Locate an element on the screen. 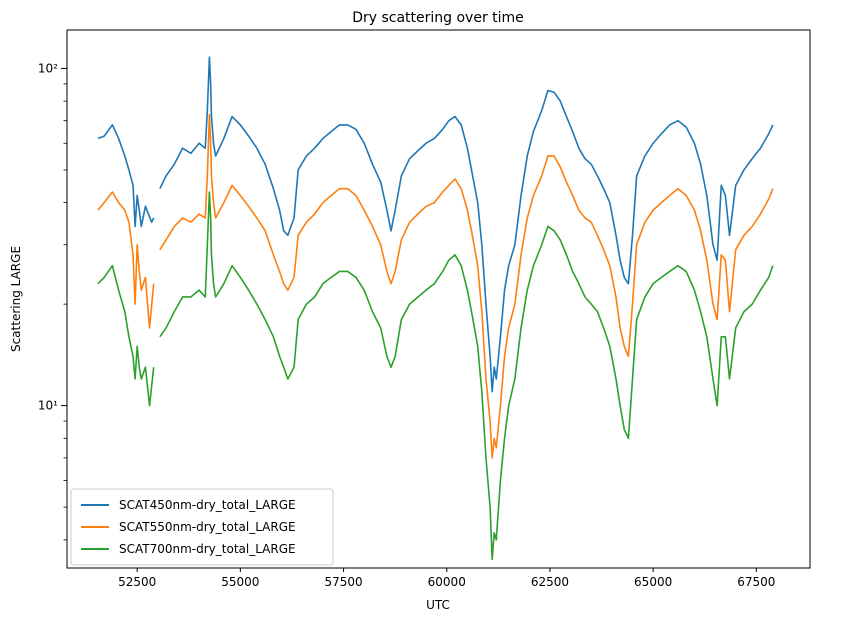 The height and width of the screenshot is (626, 849). x-tick-label: 52500 is located at coordinates (137, 582).